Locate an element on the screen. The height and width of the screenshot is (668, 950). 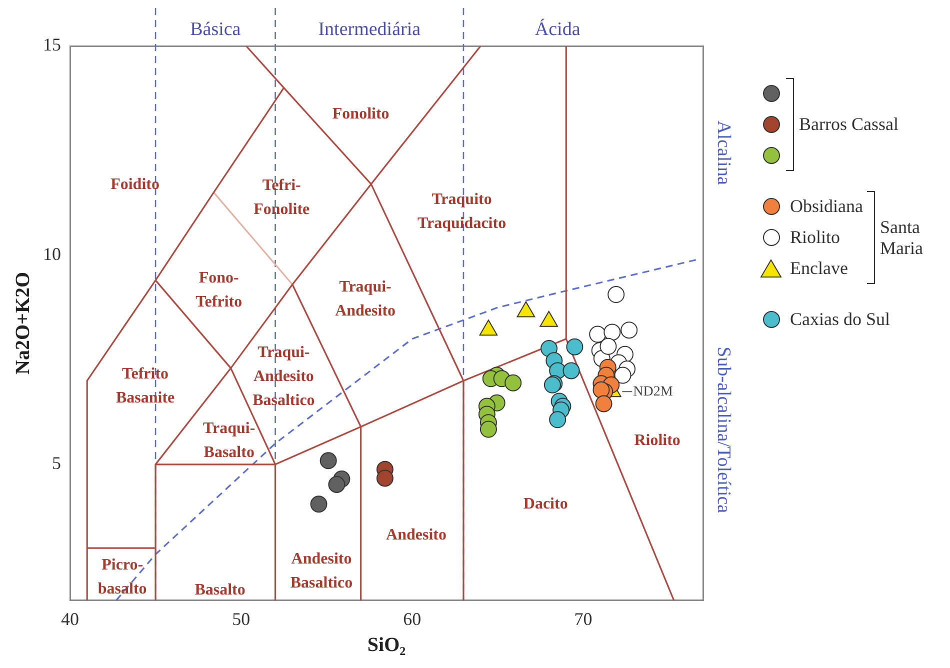
annotation: Dacito is located at coordinates (545, 504).